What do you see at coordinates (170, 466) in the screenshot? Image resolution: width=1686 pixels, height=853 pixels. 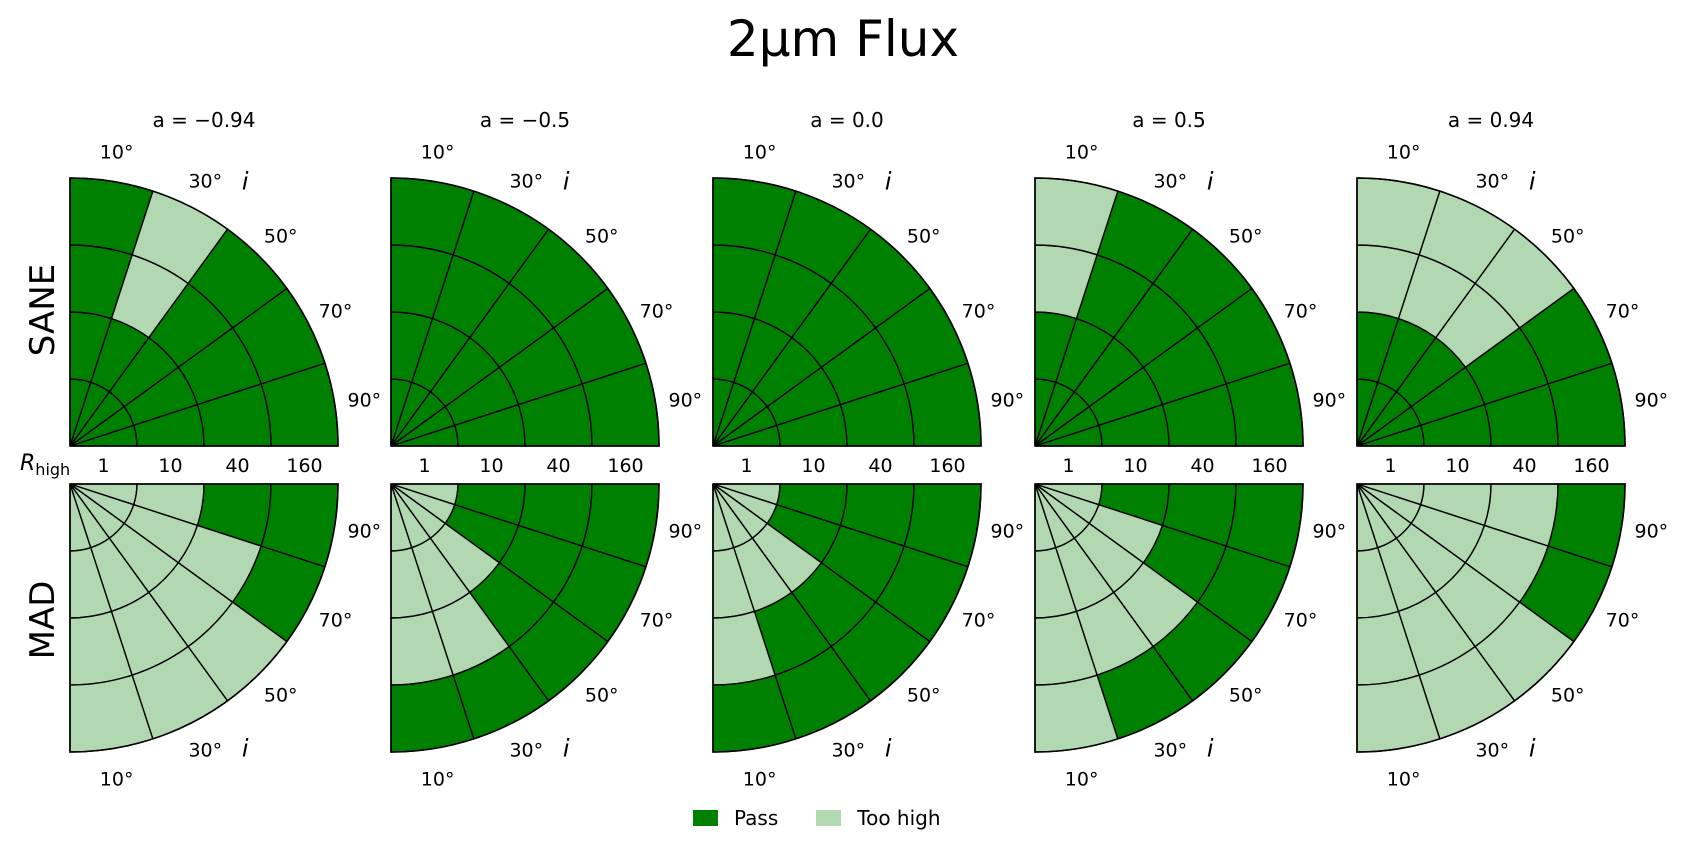 I see `radial-tick-label-0-1: 10` at bounding box center [170, 466].